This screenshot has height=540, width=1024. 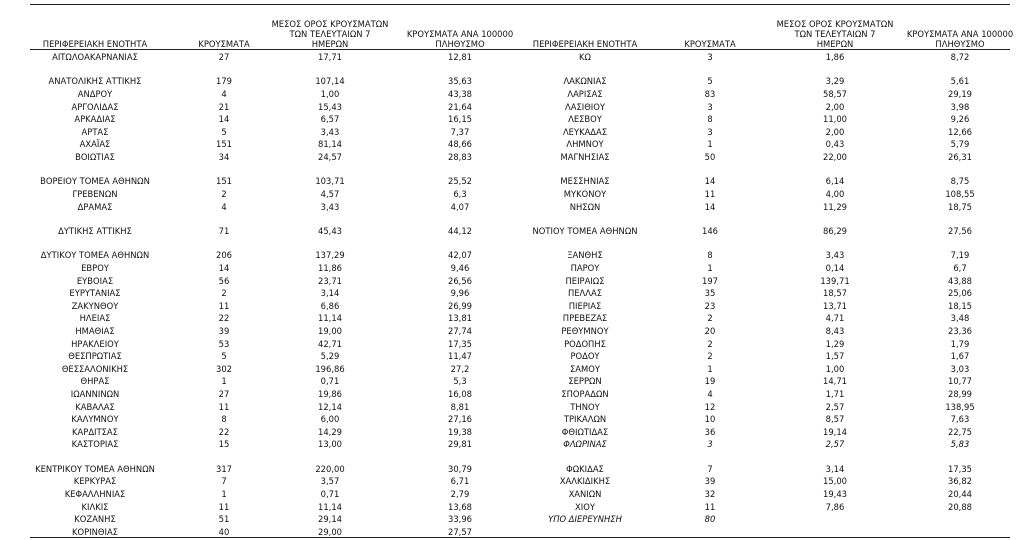 What do you see at coordinates (460, 431) in the screenshot?
I see `per-100000: 19,38` at bounding box center [460, 431].